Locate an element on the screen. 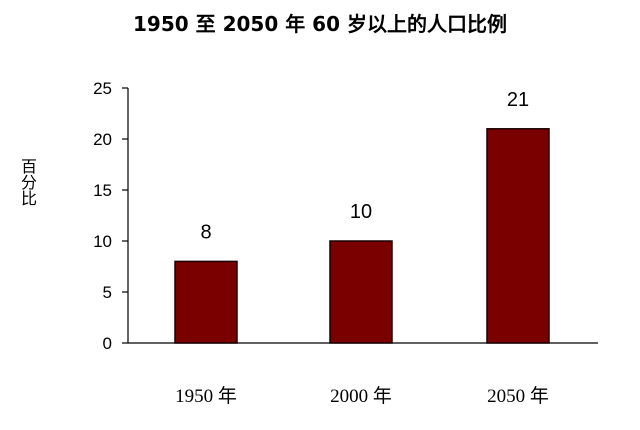 The height and width of the screenshot is (430, 640). data-label: 8 is located at coordinates (205, 232).